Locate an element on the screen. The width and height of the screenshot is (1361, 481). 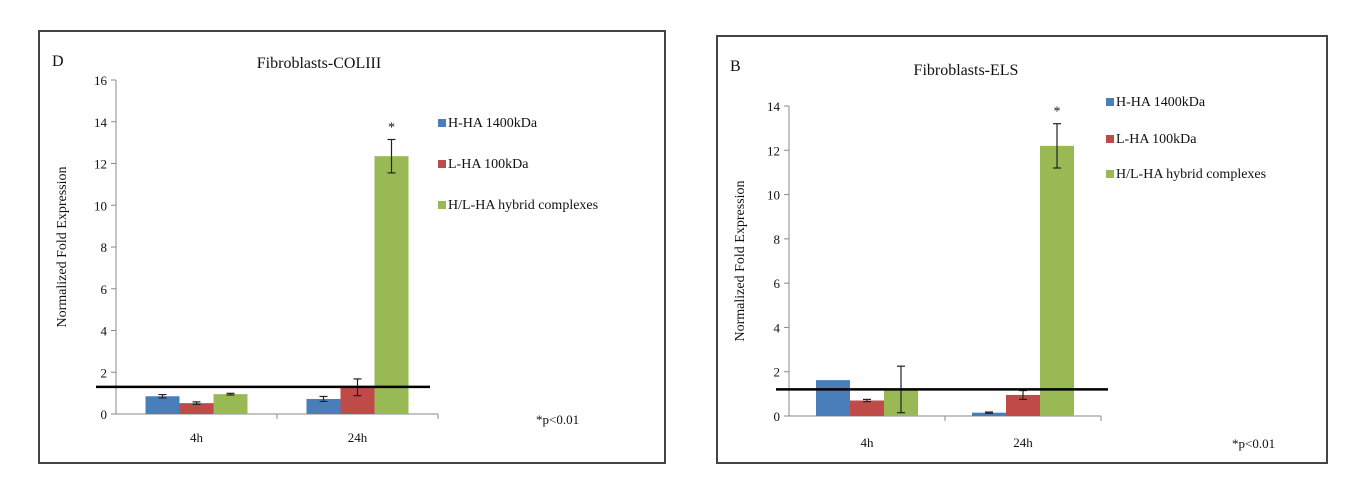
panel-label: B is located at coordinates (735, 66).